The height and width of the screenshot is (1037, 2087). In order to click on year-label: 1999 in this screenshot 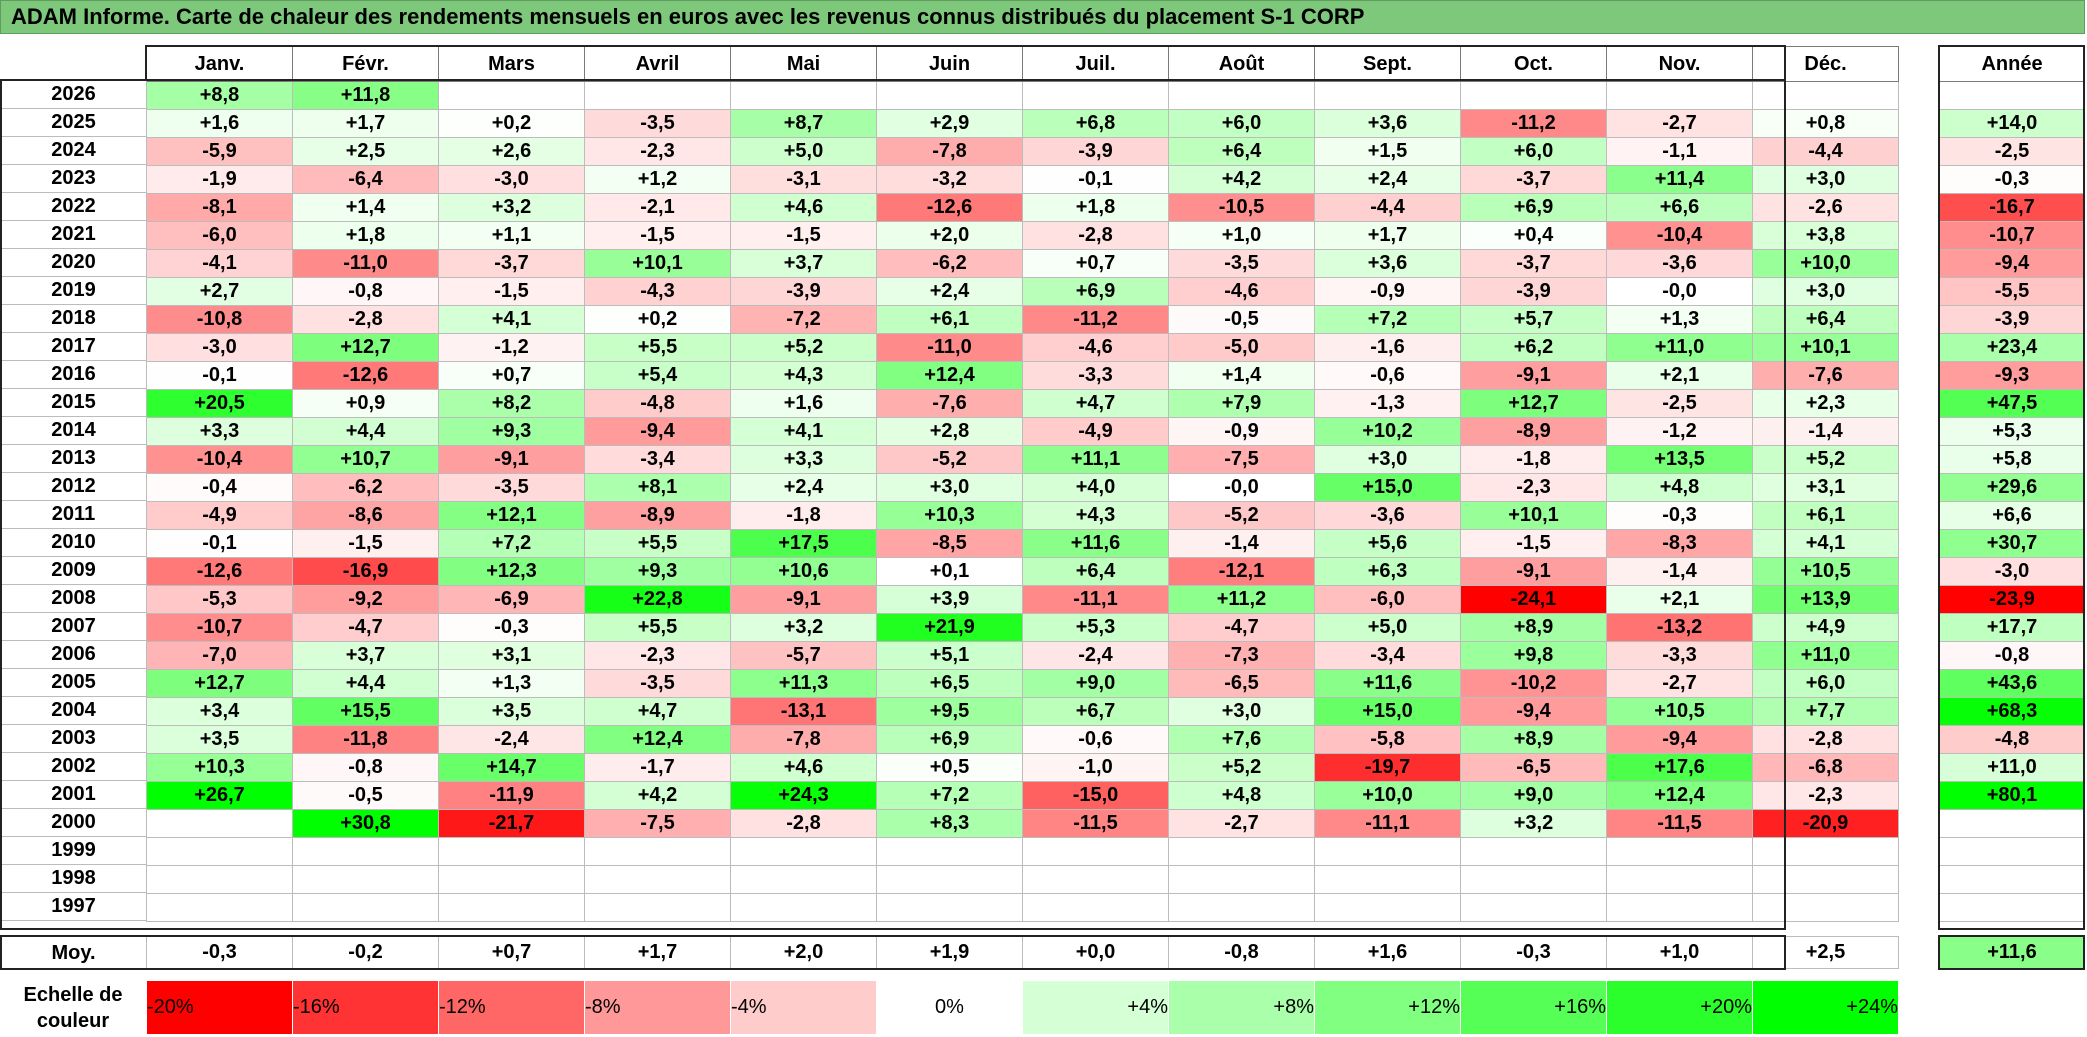, I will do `click(73, 850)`.